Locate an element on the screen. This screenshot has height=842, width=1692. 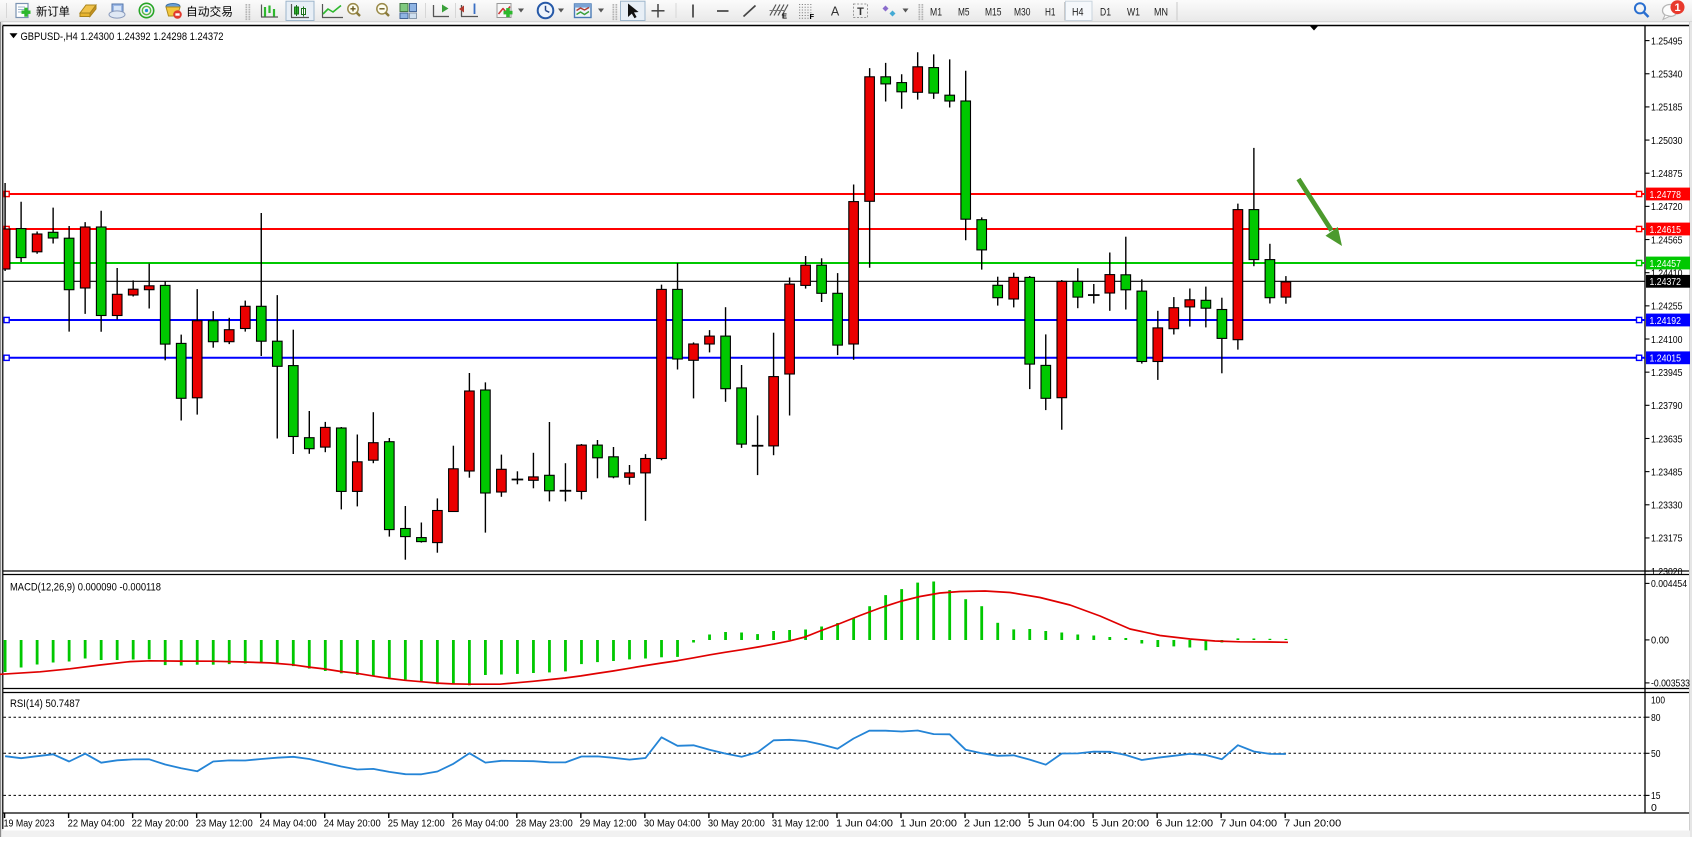
svg-text: 5 Jun 04:00 is located at coordinates (1056, 824).